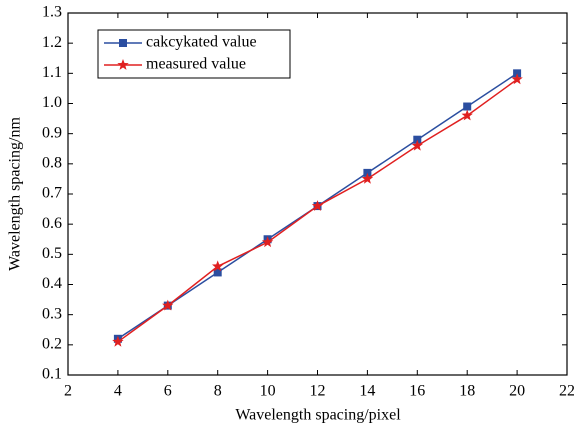 The image size is (574, 434). I want to click on y-tick-label: 1.0, so click(52, 102).